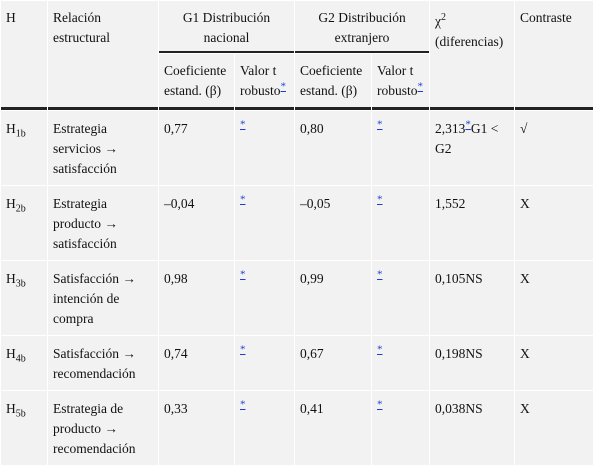 This screenshot has width=593, height=466. I want to click on coef-cell: 0,98, so click(196, 298).